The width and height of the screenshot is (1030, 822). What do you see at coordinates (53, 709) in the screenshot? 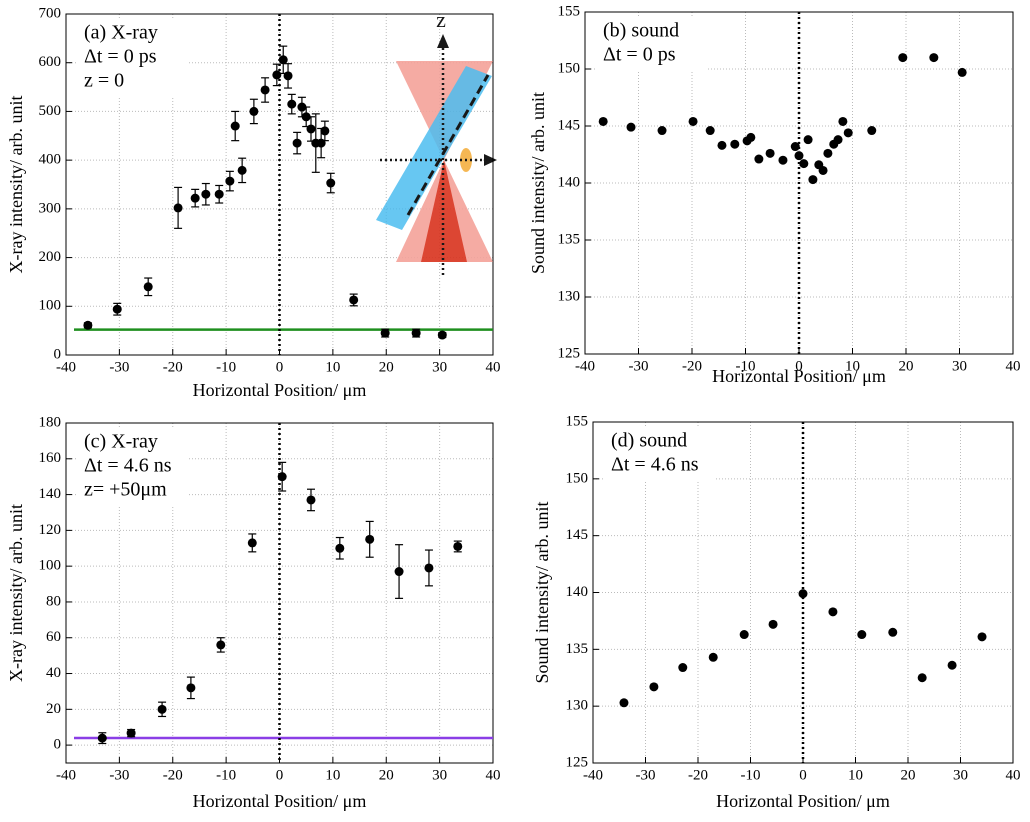
I see `y-tick-label: 20` at bounding box center [53, 709].